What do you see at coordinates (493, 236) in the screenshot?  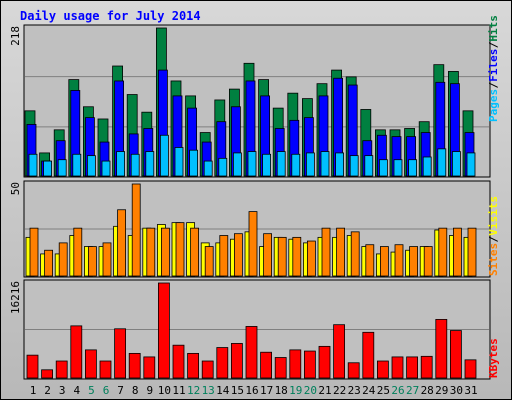 I see `legend-visits-sites: Sites / Visits` at bounding box center [493, 236].